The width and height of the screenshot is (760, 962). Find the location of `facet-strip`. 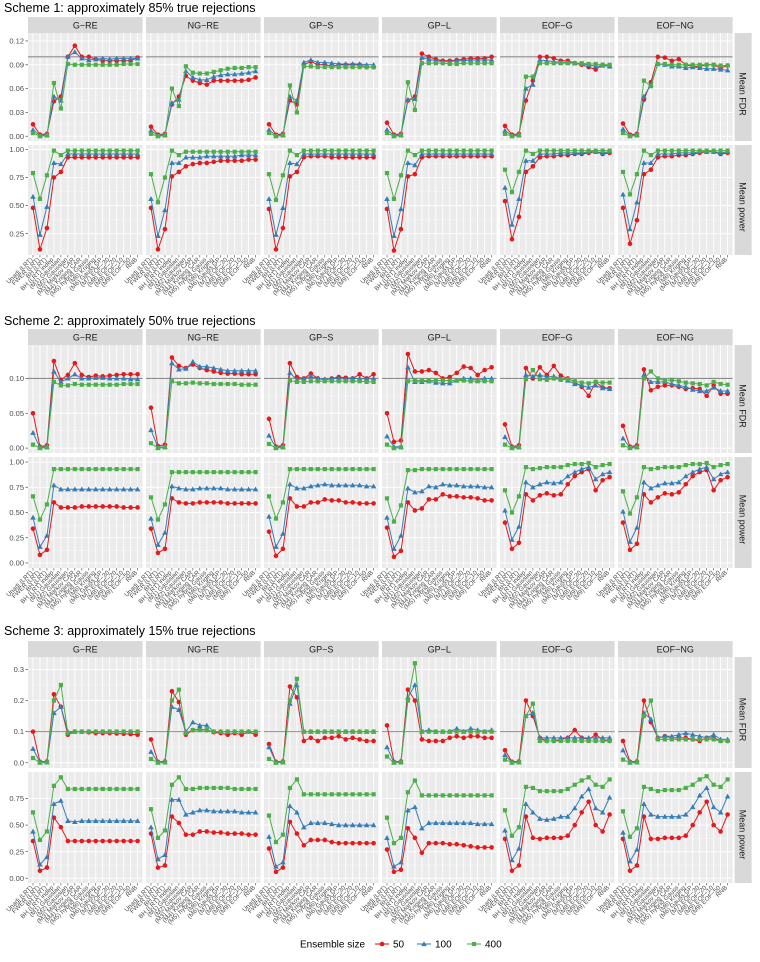

facet-strip is located at coordinates (321, 25).